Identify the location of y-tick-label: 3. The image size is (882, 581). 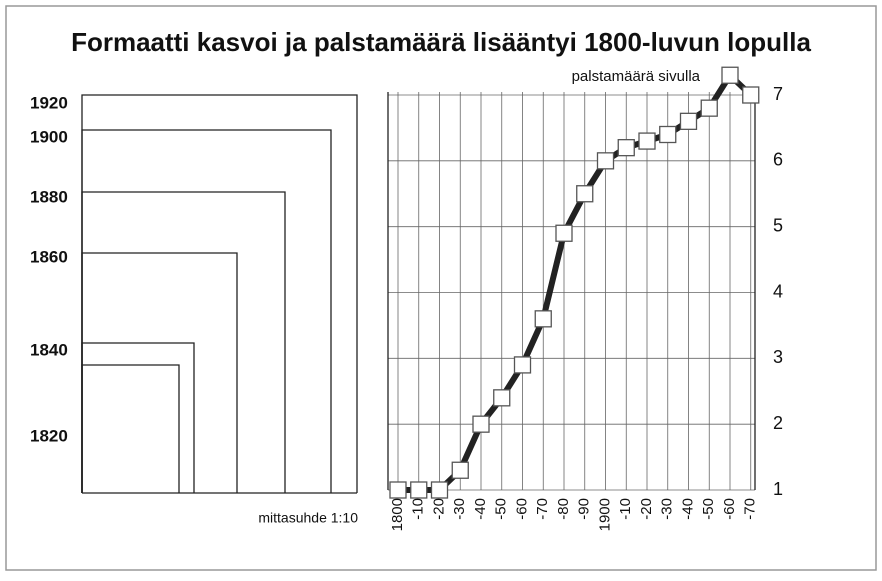
(778, 357).